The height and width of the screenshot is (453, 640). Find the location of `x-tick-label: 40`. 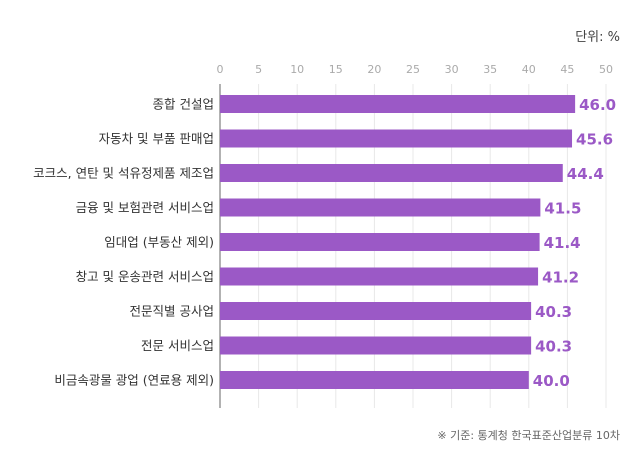

x-tick-label: 40 is located at coordinates (529, 69).